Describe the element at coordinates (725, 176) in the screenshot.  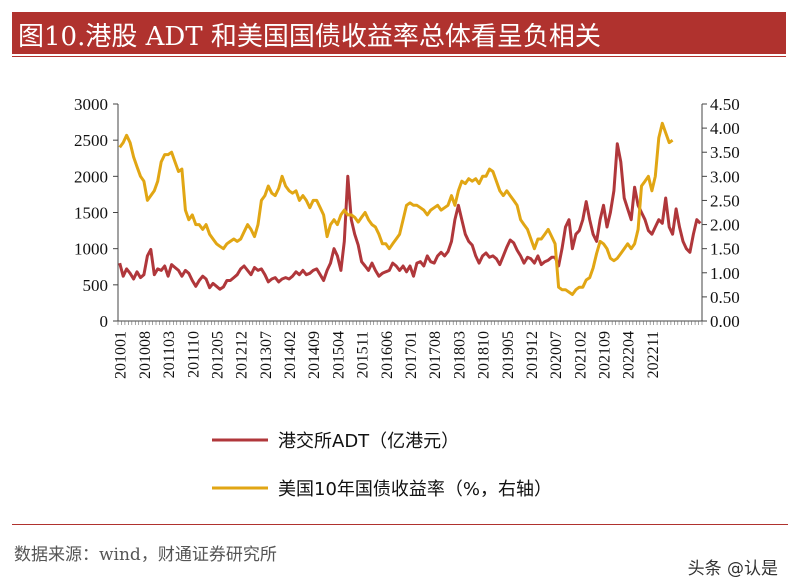
I see `right-tick-label: 3.00` at that location.